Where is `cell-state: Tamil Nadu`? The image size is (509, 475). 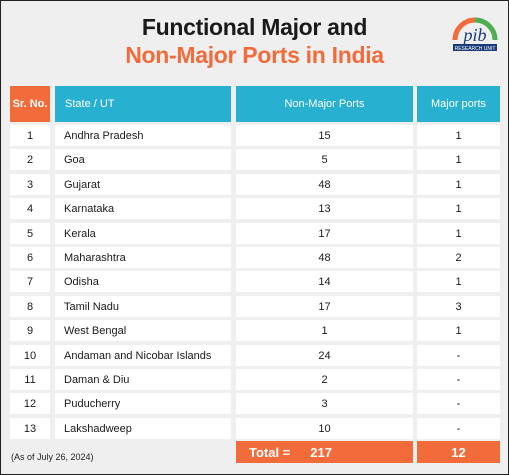
cell-state: Tamil Nadu is located at coordinates (143, 306).